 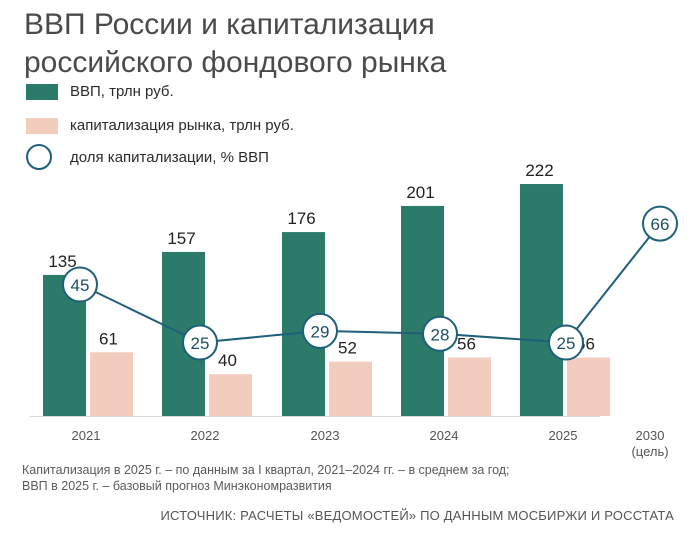 I want to click on legend-label-gdp: ВВП, трлн руб., so click(x=122, y=91).